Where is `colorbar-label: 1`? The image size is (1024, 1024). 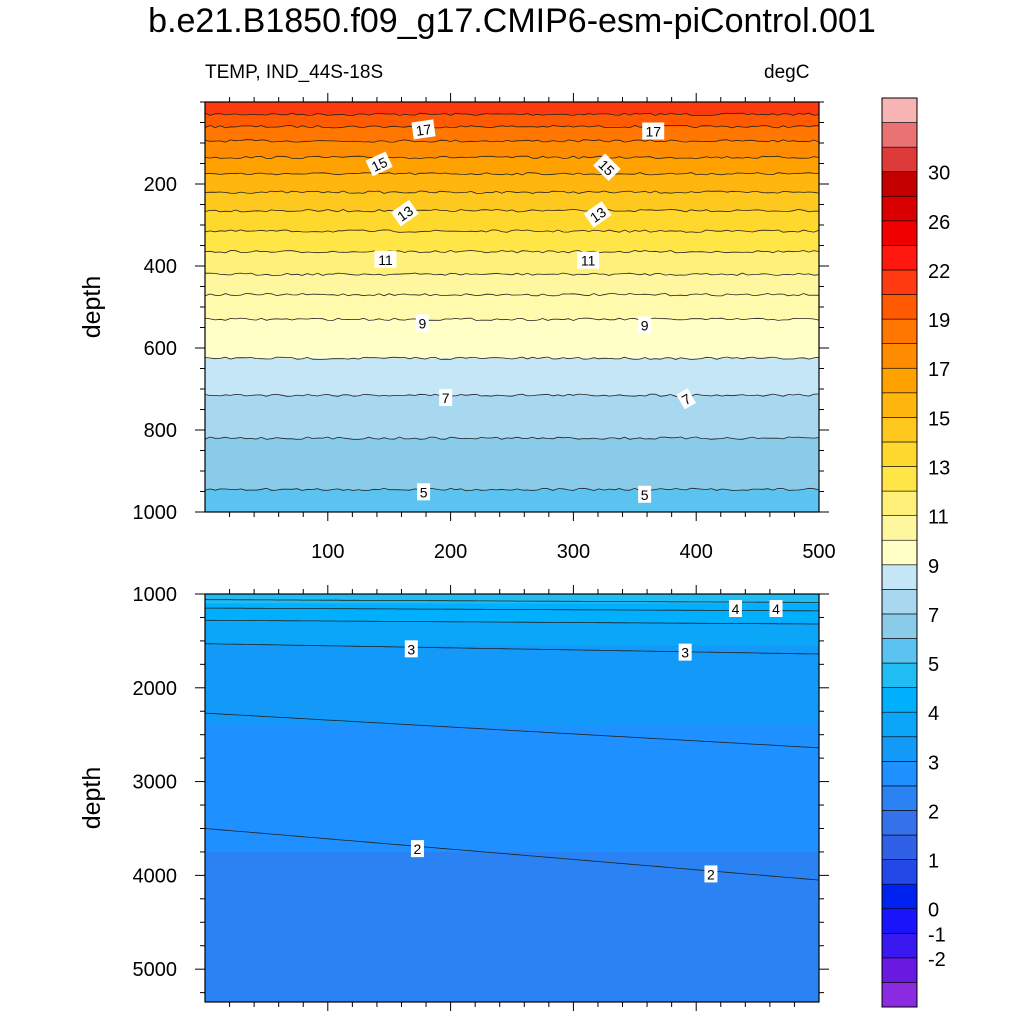 colorbar-label: 1 is located at coordinates (933, 862).